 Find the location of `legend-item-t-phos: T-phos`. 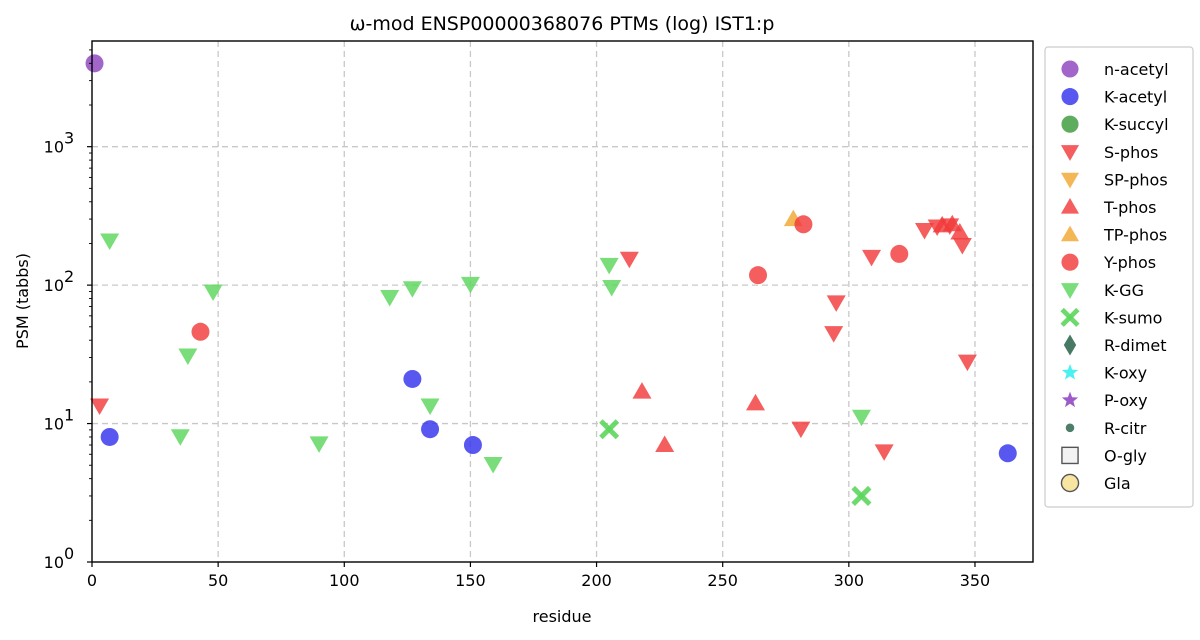

legend-item-t-phos: T-phos is located at coordinates (1108, 207).